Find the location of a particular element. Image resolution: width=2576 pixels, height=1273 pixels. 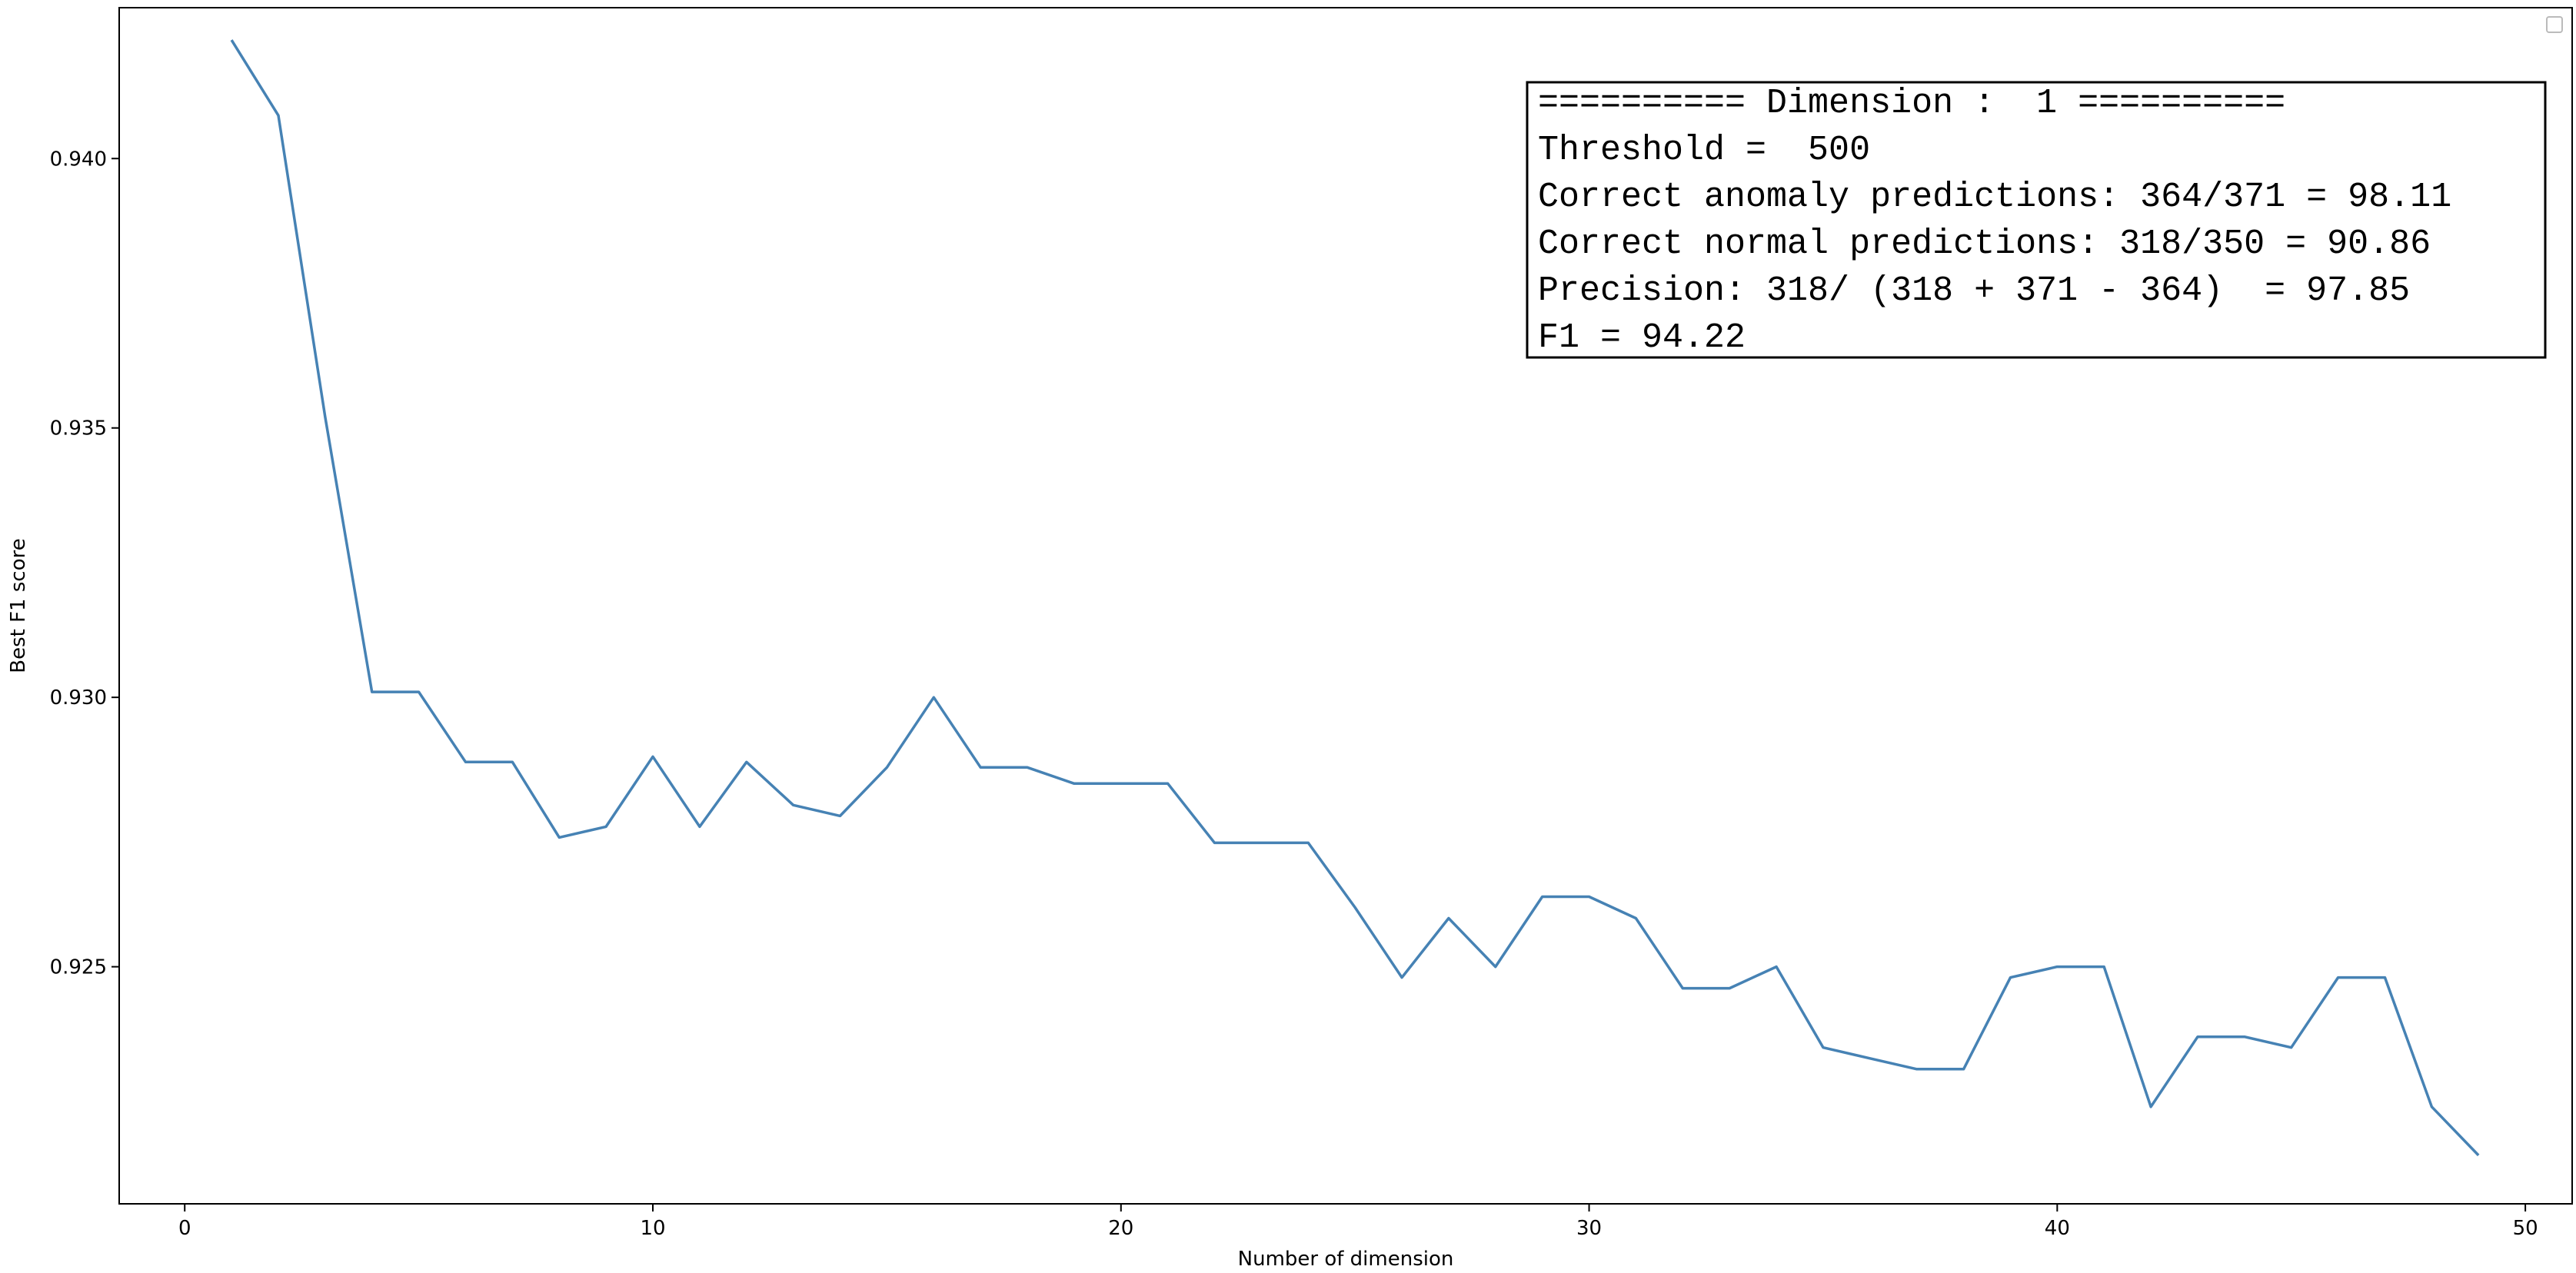

x-tick-label: 20 is located at coordinates (1120, 1228).